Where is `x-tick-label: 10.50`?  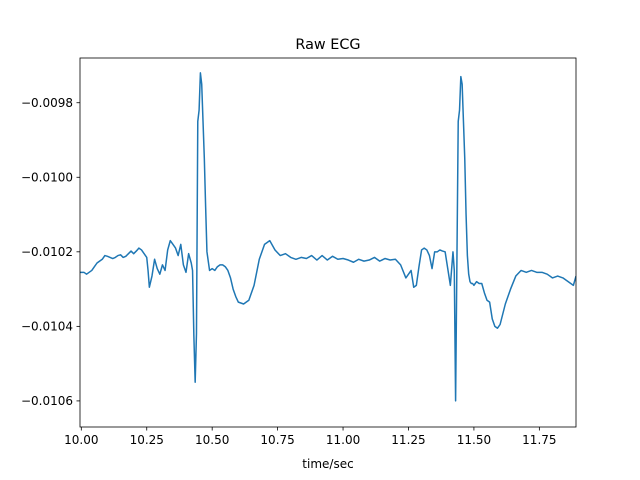
x-tick-label: 10.50 is located at coordinates (212, 440).